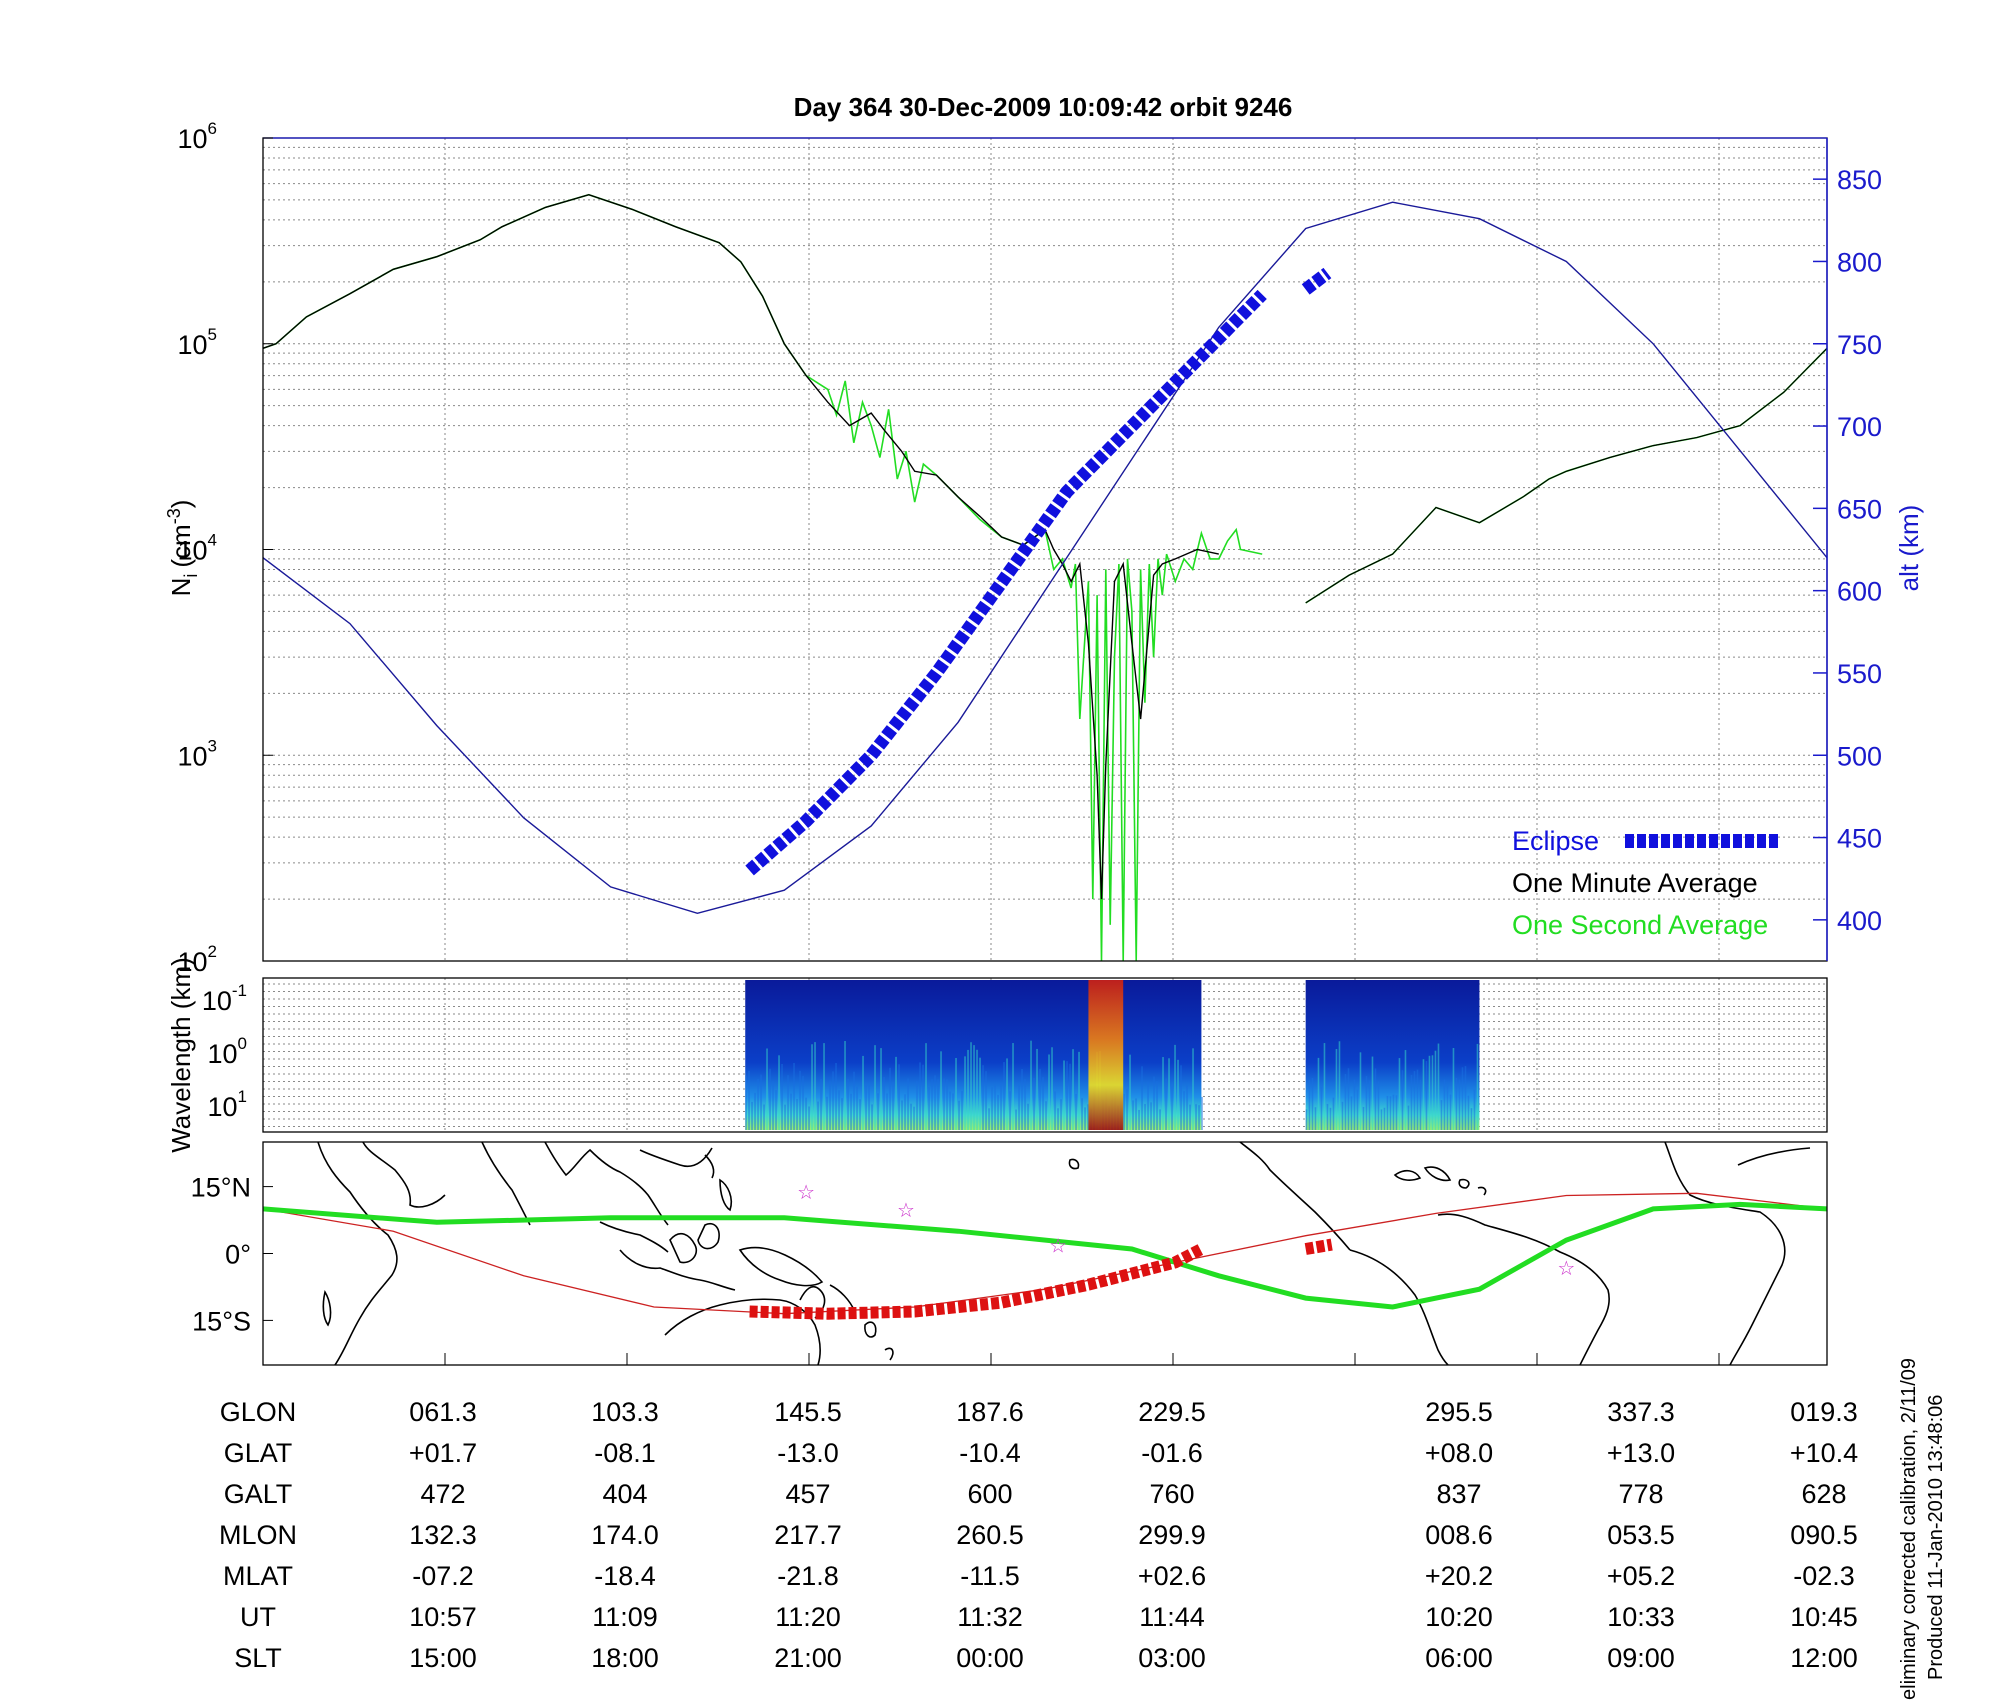 The height and width of the screenshot is (1700, 2000). Describe the element at coordinates (1006, 582) in the screenshot. I see `eclipse-segment` at that location.